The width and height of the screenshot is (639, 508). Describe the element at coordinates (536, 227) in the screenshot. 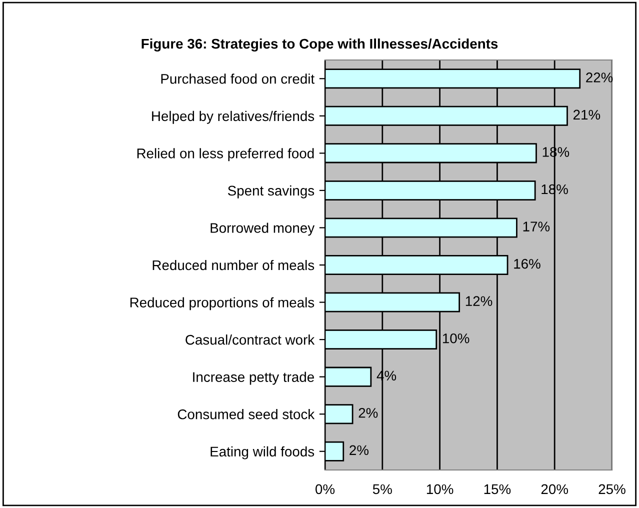

I see `data-label: 17%` at that location.